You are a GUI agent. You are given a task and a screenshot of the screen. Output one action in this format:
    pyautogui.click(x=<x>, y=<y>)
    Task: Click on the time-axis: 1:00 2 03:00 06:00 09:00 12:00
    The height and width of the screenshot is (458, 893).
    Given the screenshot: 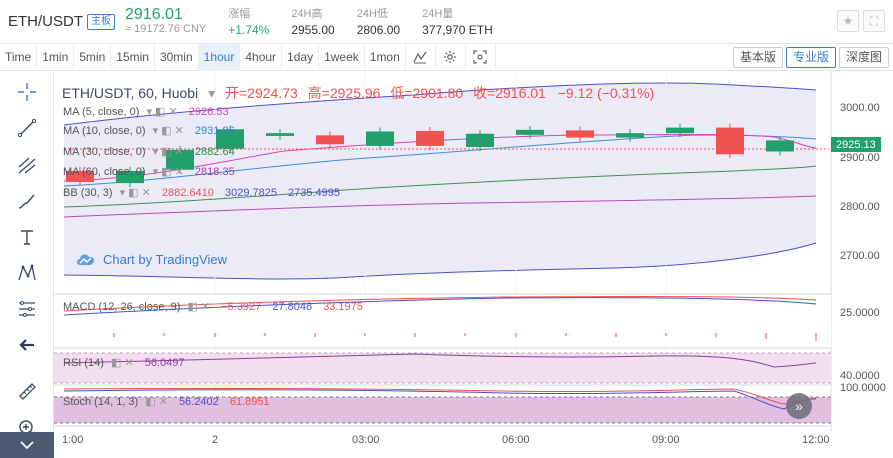 What is the action you would take?
    pyautogui.click(x=446, y=440)
    